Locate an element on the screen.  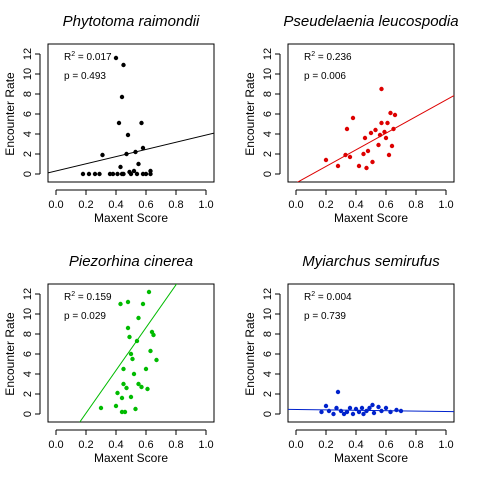
y-tick-label: 6 is located at coordinates (268, 354).